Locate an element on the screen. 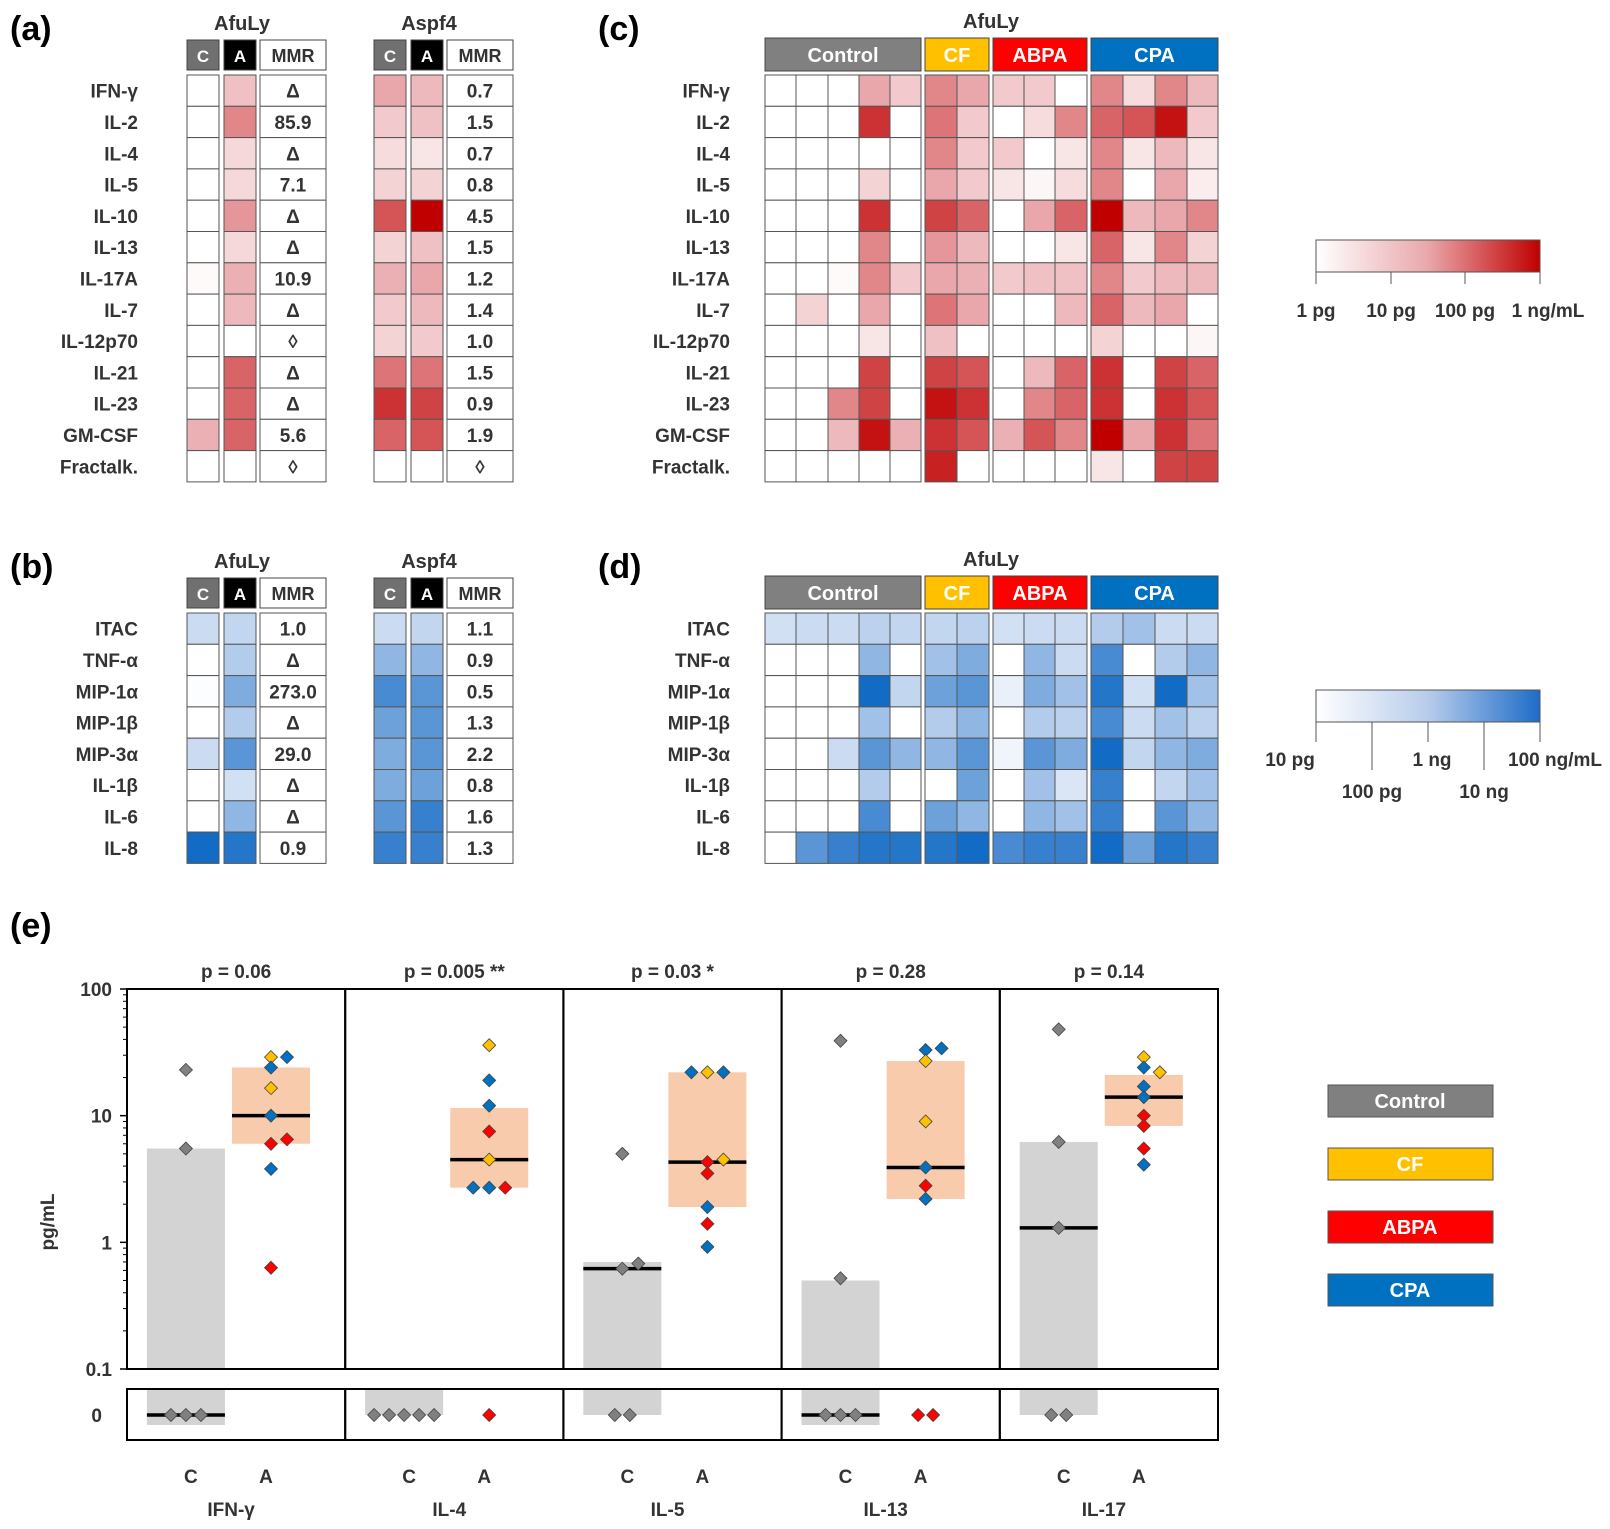 The image size is (1610, 1529). header-mmr is located at coordinates (480, 593).